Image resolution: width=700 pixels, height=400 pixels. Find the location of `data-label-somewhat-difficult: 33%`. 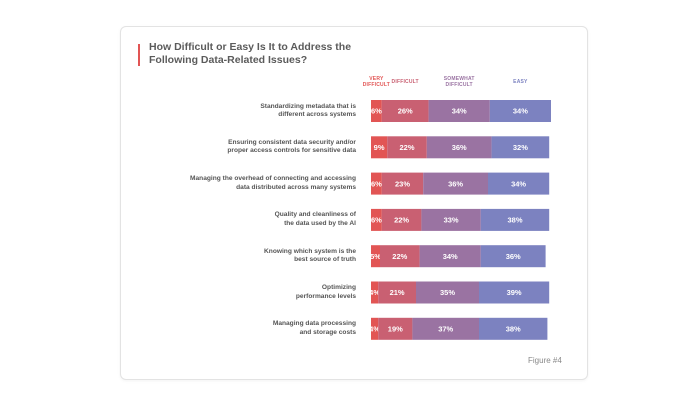

data-label-somewhat-difficult: 33% is located at coordinates (451, 220).